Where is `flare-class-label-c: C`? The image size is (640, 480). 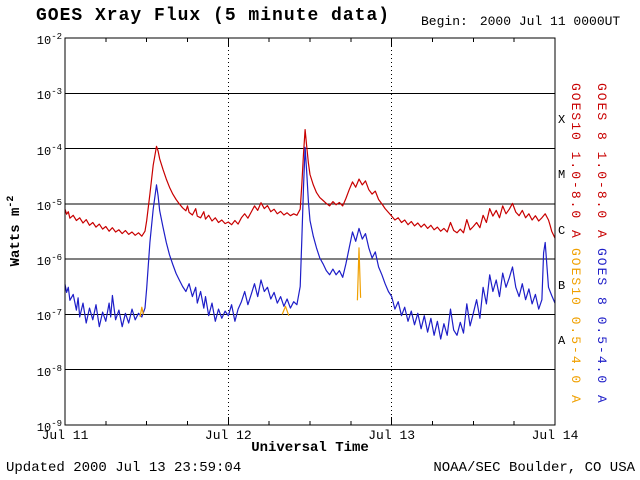 flare-class-label-c: C is located at coordinates (562, 230).